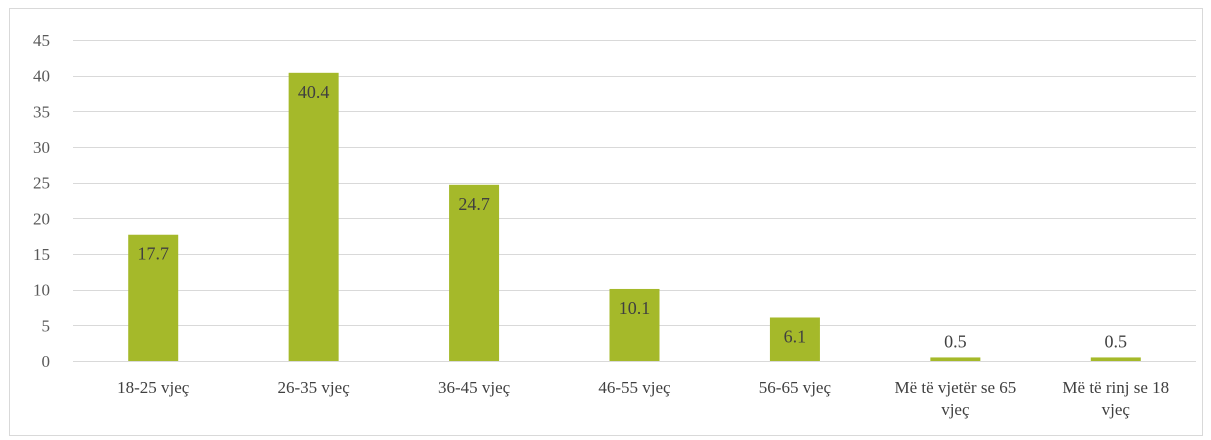  What do you see at coordinates (46, 325) in the screenshot?
I see `y-tick-label: 5` at bounding box center [46, 325].